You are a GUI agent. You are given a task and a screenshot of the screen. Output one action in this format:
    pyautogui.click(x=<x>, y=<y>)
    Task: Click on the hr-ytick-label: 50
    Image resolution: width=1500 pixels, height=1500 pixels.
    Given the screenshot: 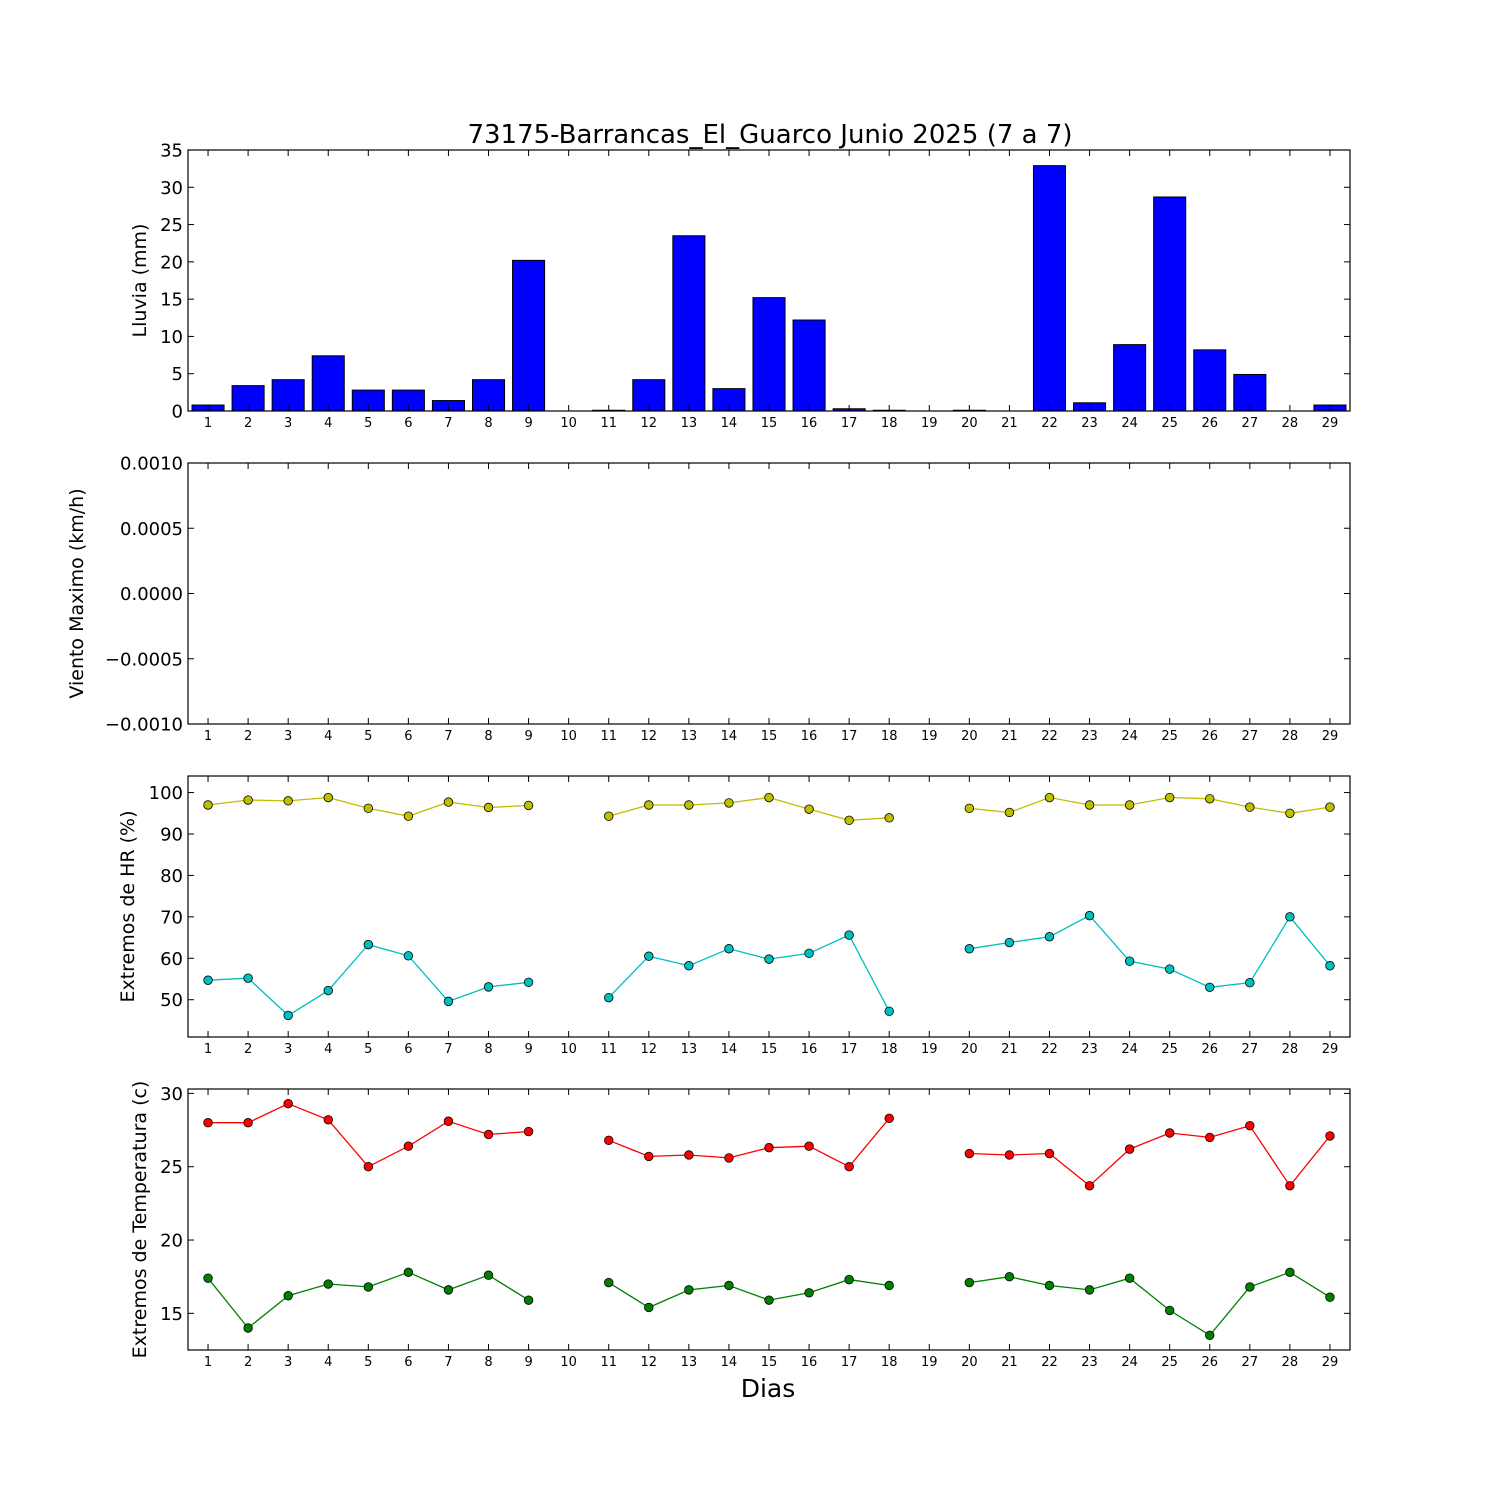 What is the action you would take?
    pyautogui.click(x=171, y=1000)
    